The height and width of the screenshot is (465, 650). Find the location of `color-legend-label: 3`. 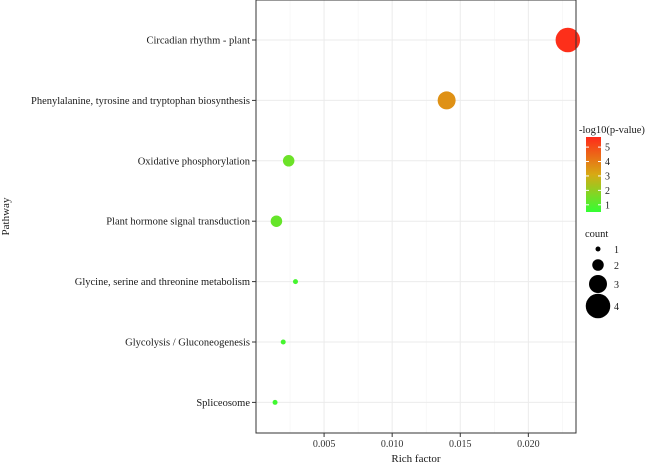

color-legend-label: 3 is located at coordinates (607, 176).